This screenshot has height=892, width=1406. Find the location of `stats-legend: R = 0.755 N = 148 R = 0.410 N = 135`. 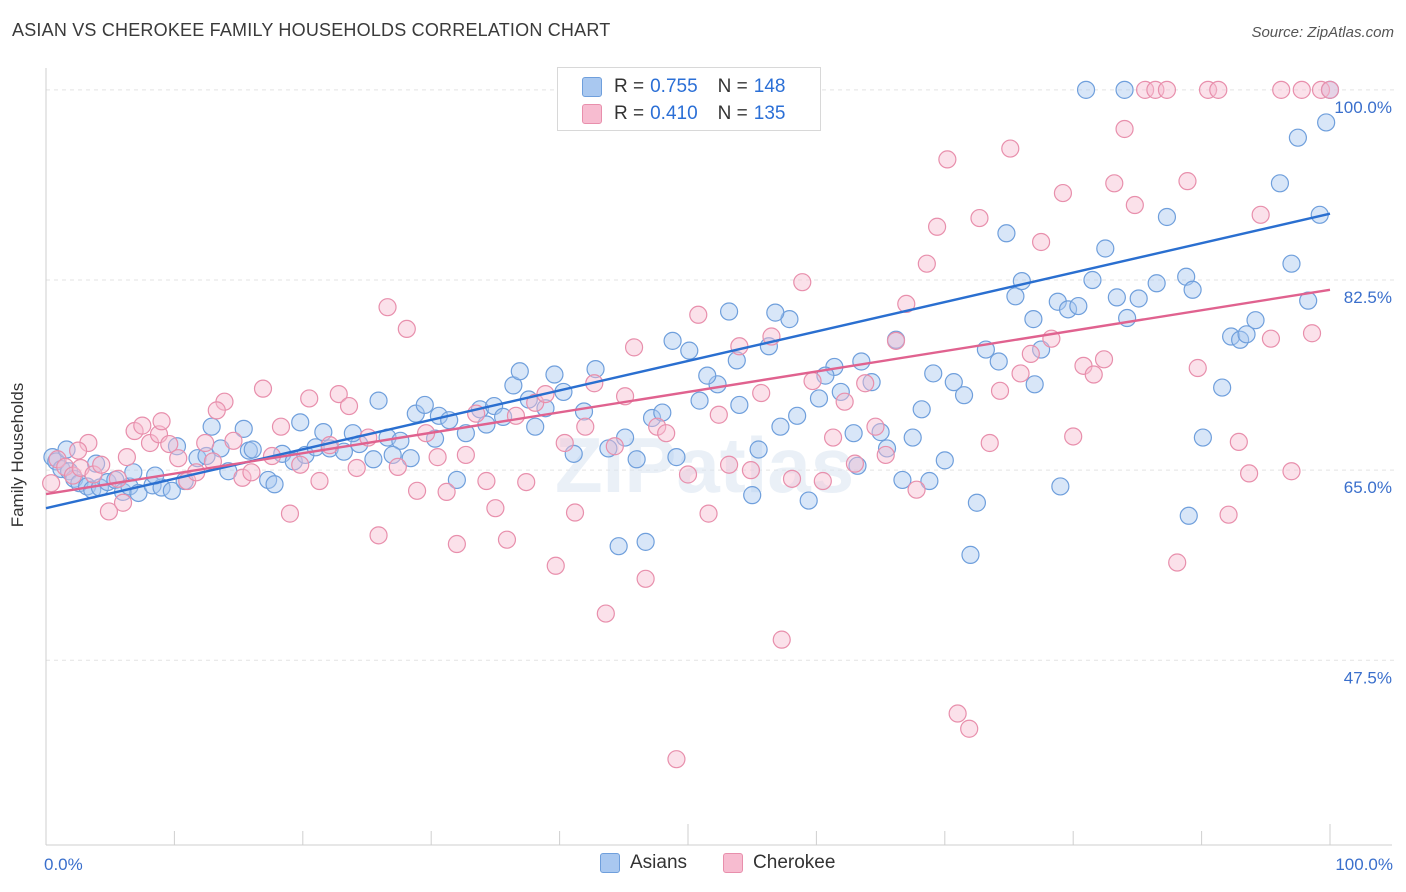

stats-legend: R = 0.755 N = 148 R = 0.410 N = 135 is located at coordinates (689, 99).